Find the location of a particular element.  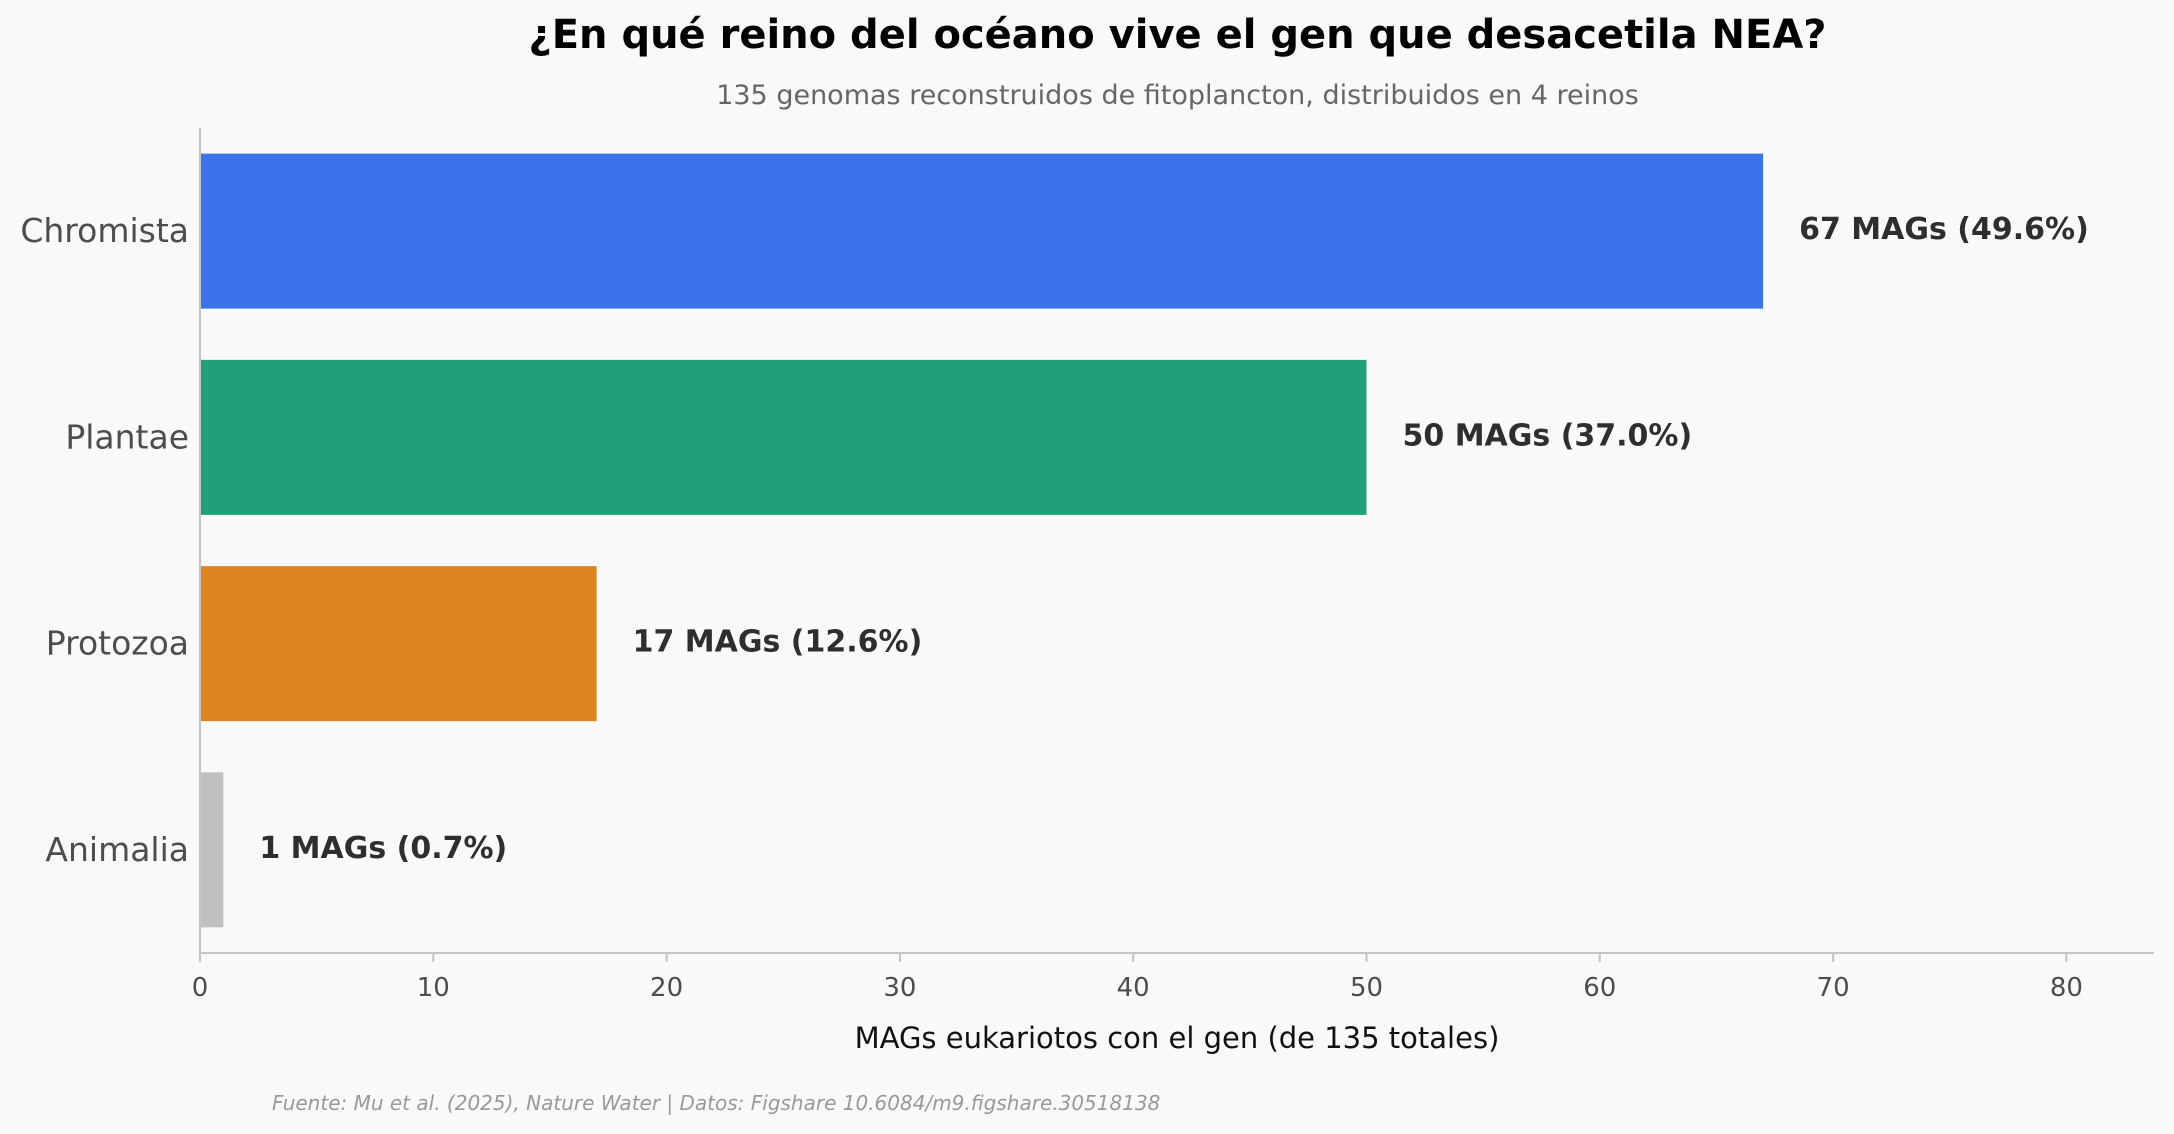

x-tick-label: 10 is located at coordinates (433, 988).